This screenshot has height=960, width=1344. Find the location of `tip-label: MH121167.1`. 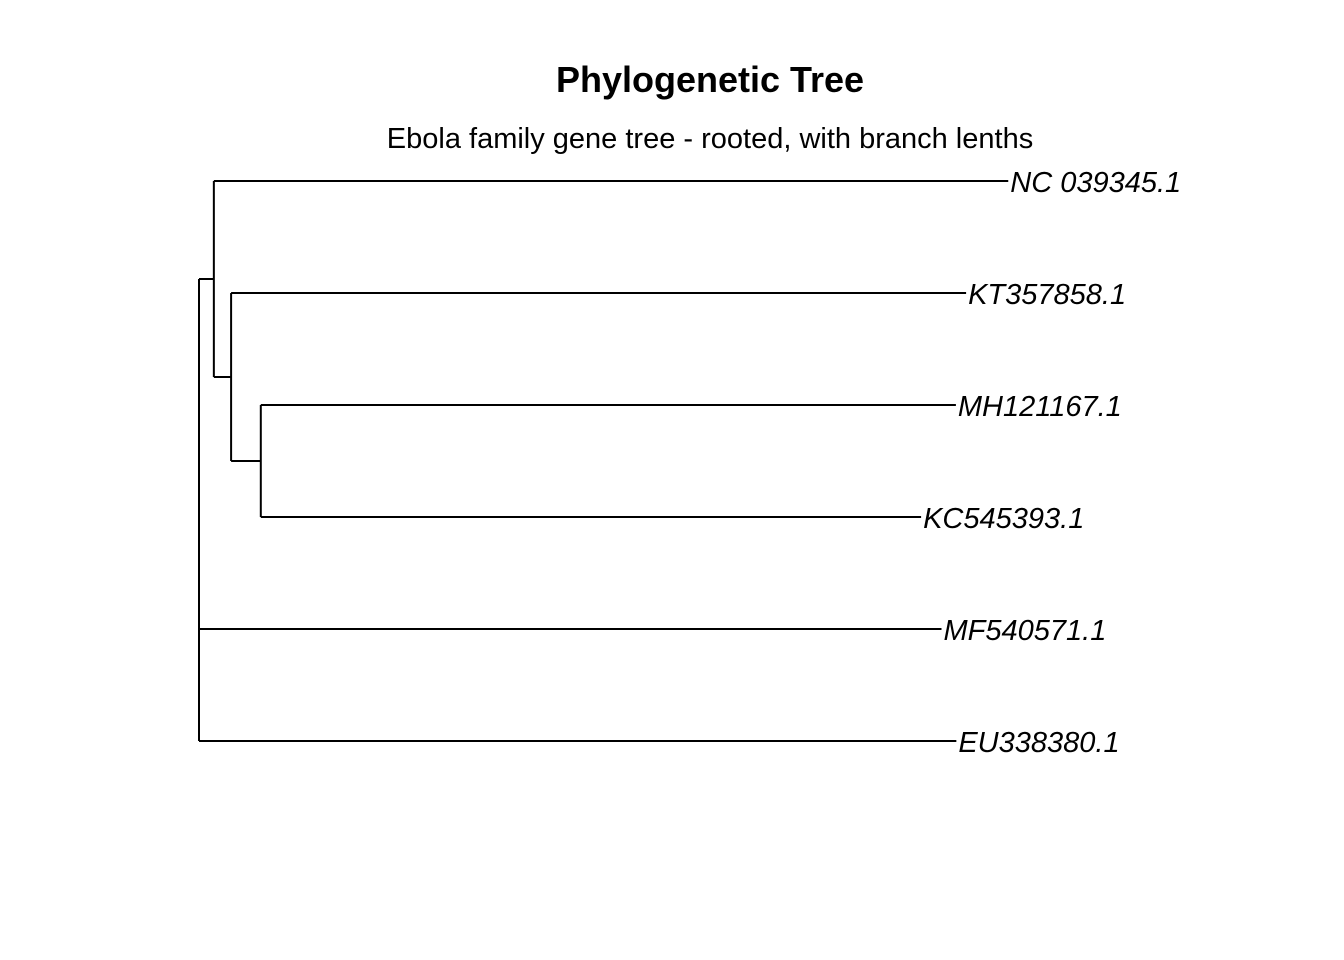

tip-label: MH121167.1 is located at coordinates (1040, 407).